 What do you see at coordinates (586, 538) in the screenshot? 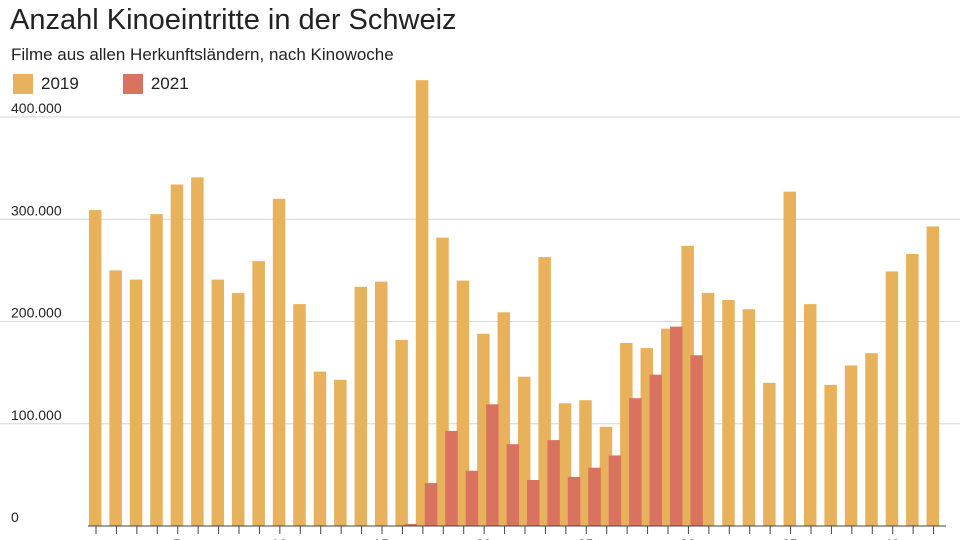
I see `x-tick-label: 25` at bounding box center [586, 538].